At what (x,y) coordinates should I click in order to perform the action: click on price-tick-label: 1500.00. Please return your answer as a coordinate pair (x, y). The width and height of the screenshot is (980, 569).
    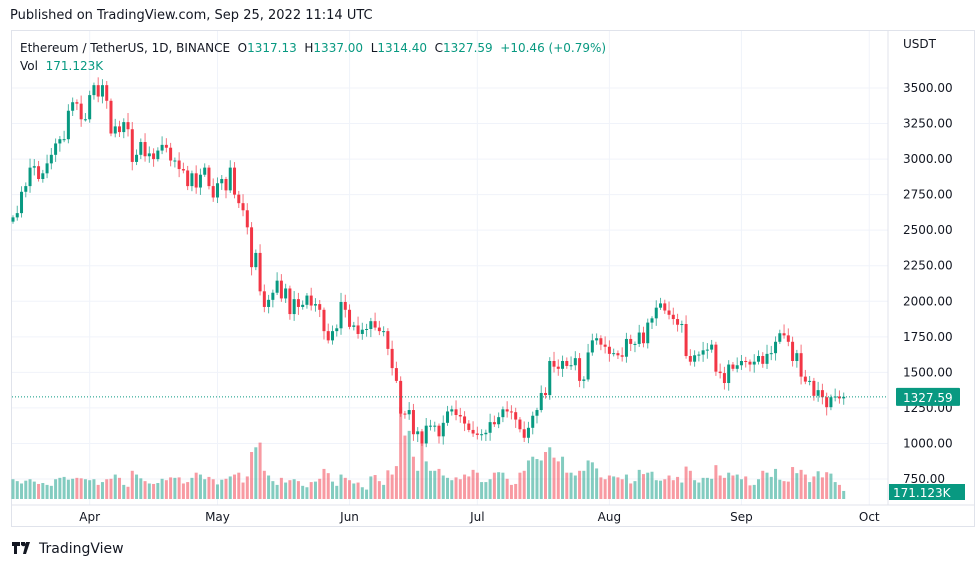
    Looking at the image, I should click on (928, 372).